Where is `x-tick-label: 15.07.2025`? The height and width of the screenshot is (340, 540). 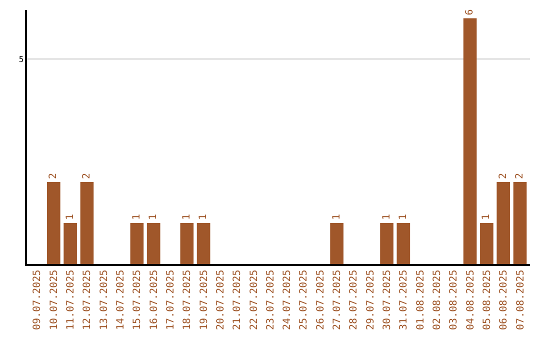
x-tick-label: 15.07.2025 is located at coordinates (138, 300).